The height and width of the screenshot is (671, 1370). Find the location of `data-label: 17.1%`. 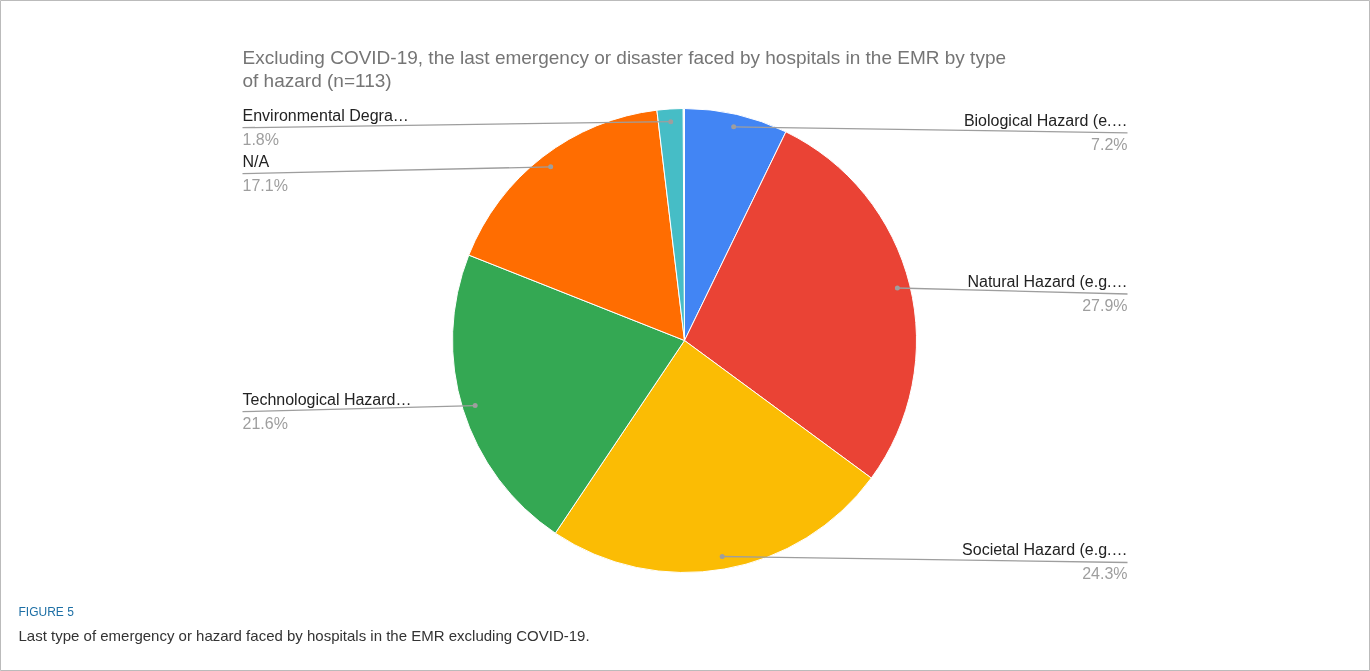

data-label: 17.1% is located at coordinates (265, 185).